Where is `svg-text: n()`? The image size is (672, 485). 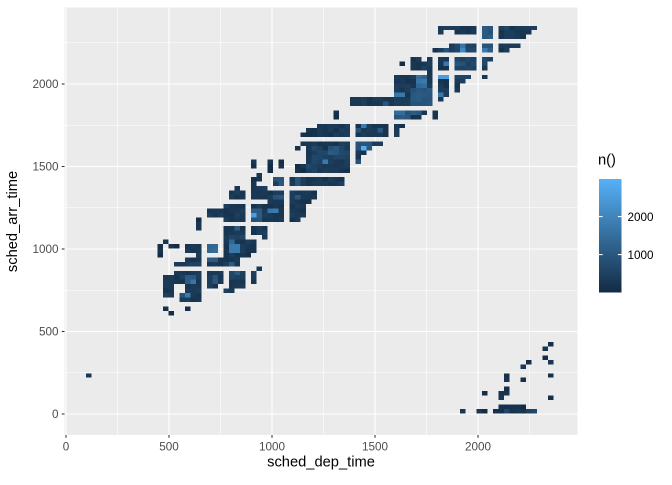 svg-text: n() is located at coordinates (607, 161).